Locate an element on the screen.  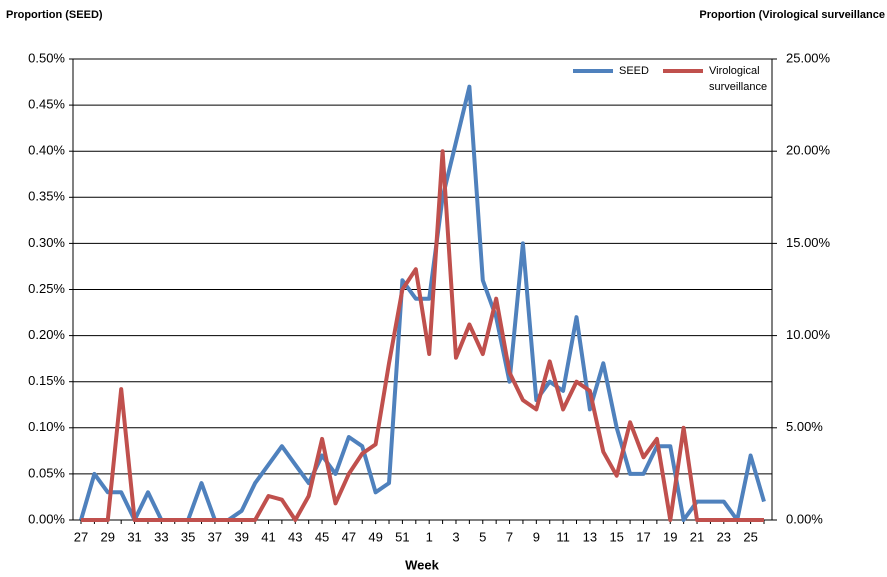
y2-tick-label: 0.00% is located at coordinates (804, 518).